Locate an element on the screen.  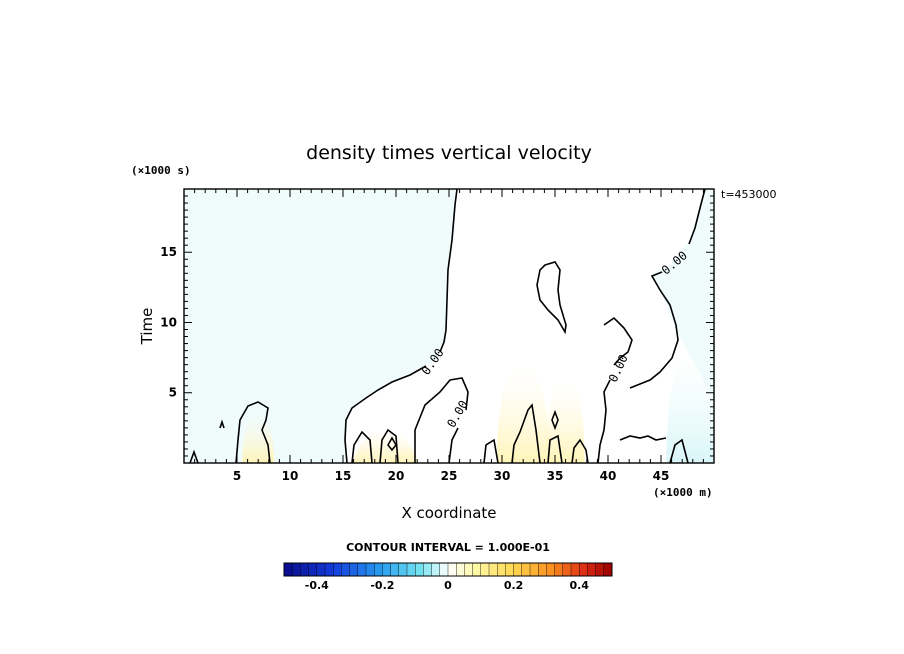
x-tick-label: 40 is located at coordinates (608, 476).